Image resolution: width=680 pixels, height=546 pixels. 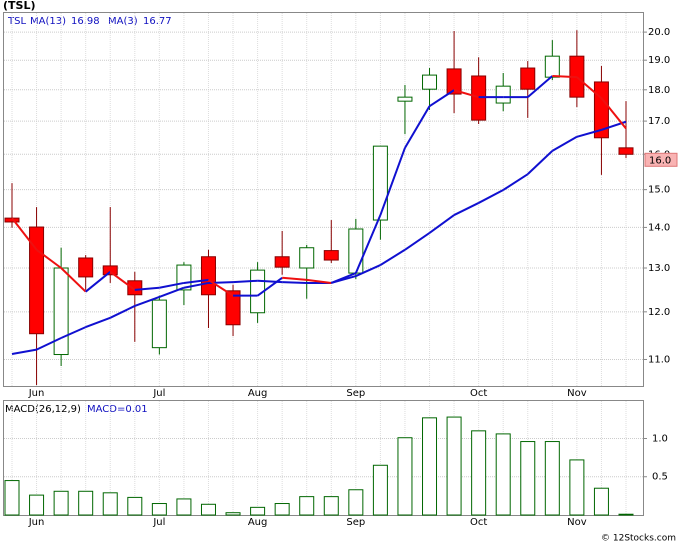 What do you see at coordinates (48, 21) in the screenshot?
I see `legend-ma13: MA(13)` at bounding box center [48, 21].